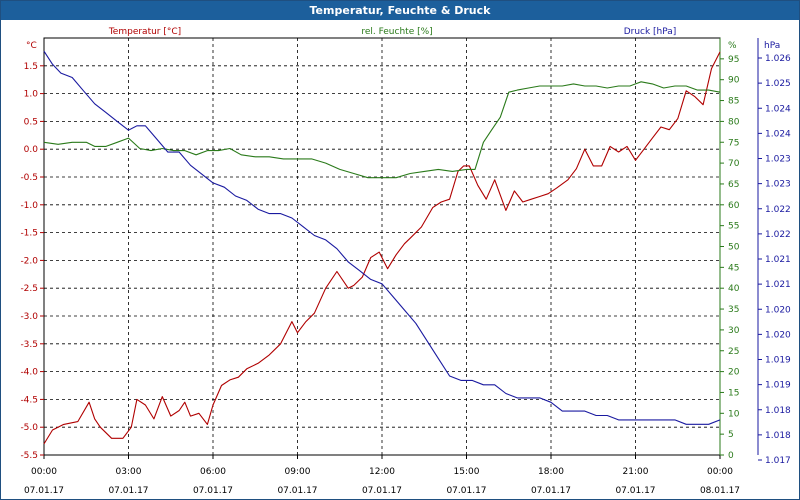  I want to click on hum-tick-label: 5, so click(731, 435).